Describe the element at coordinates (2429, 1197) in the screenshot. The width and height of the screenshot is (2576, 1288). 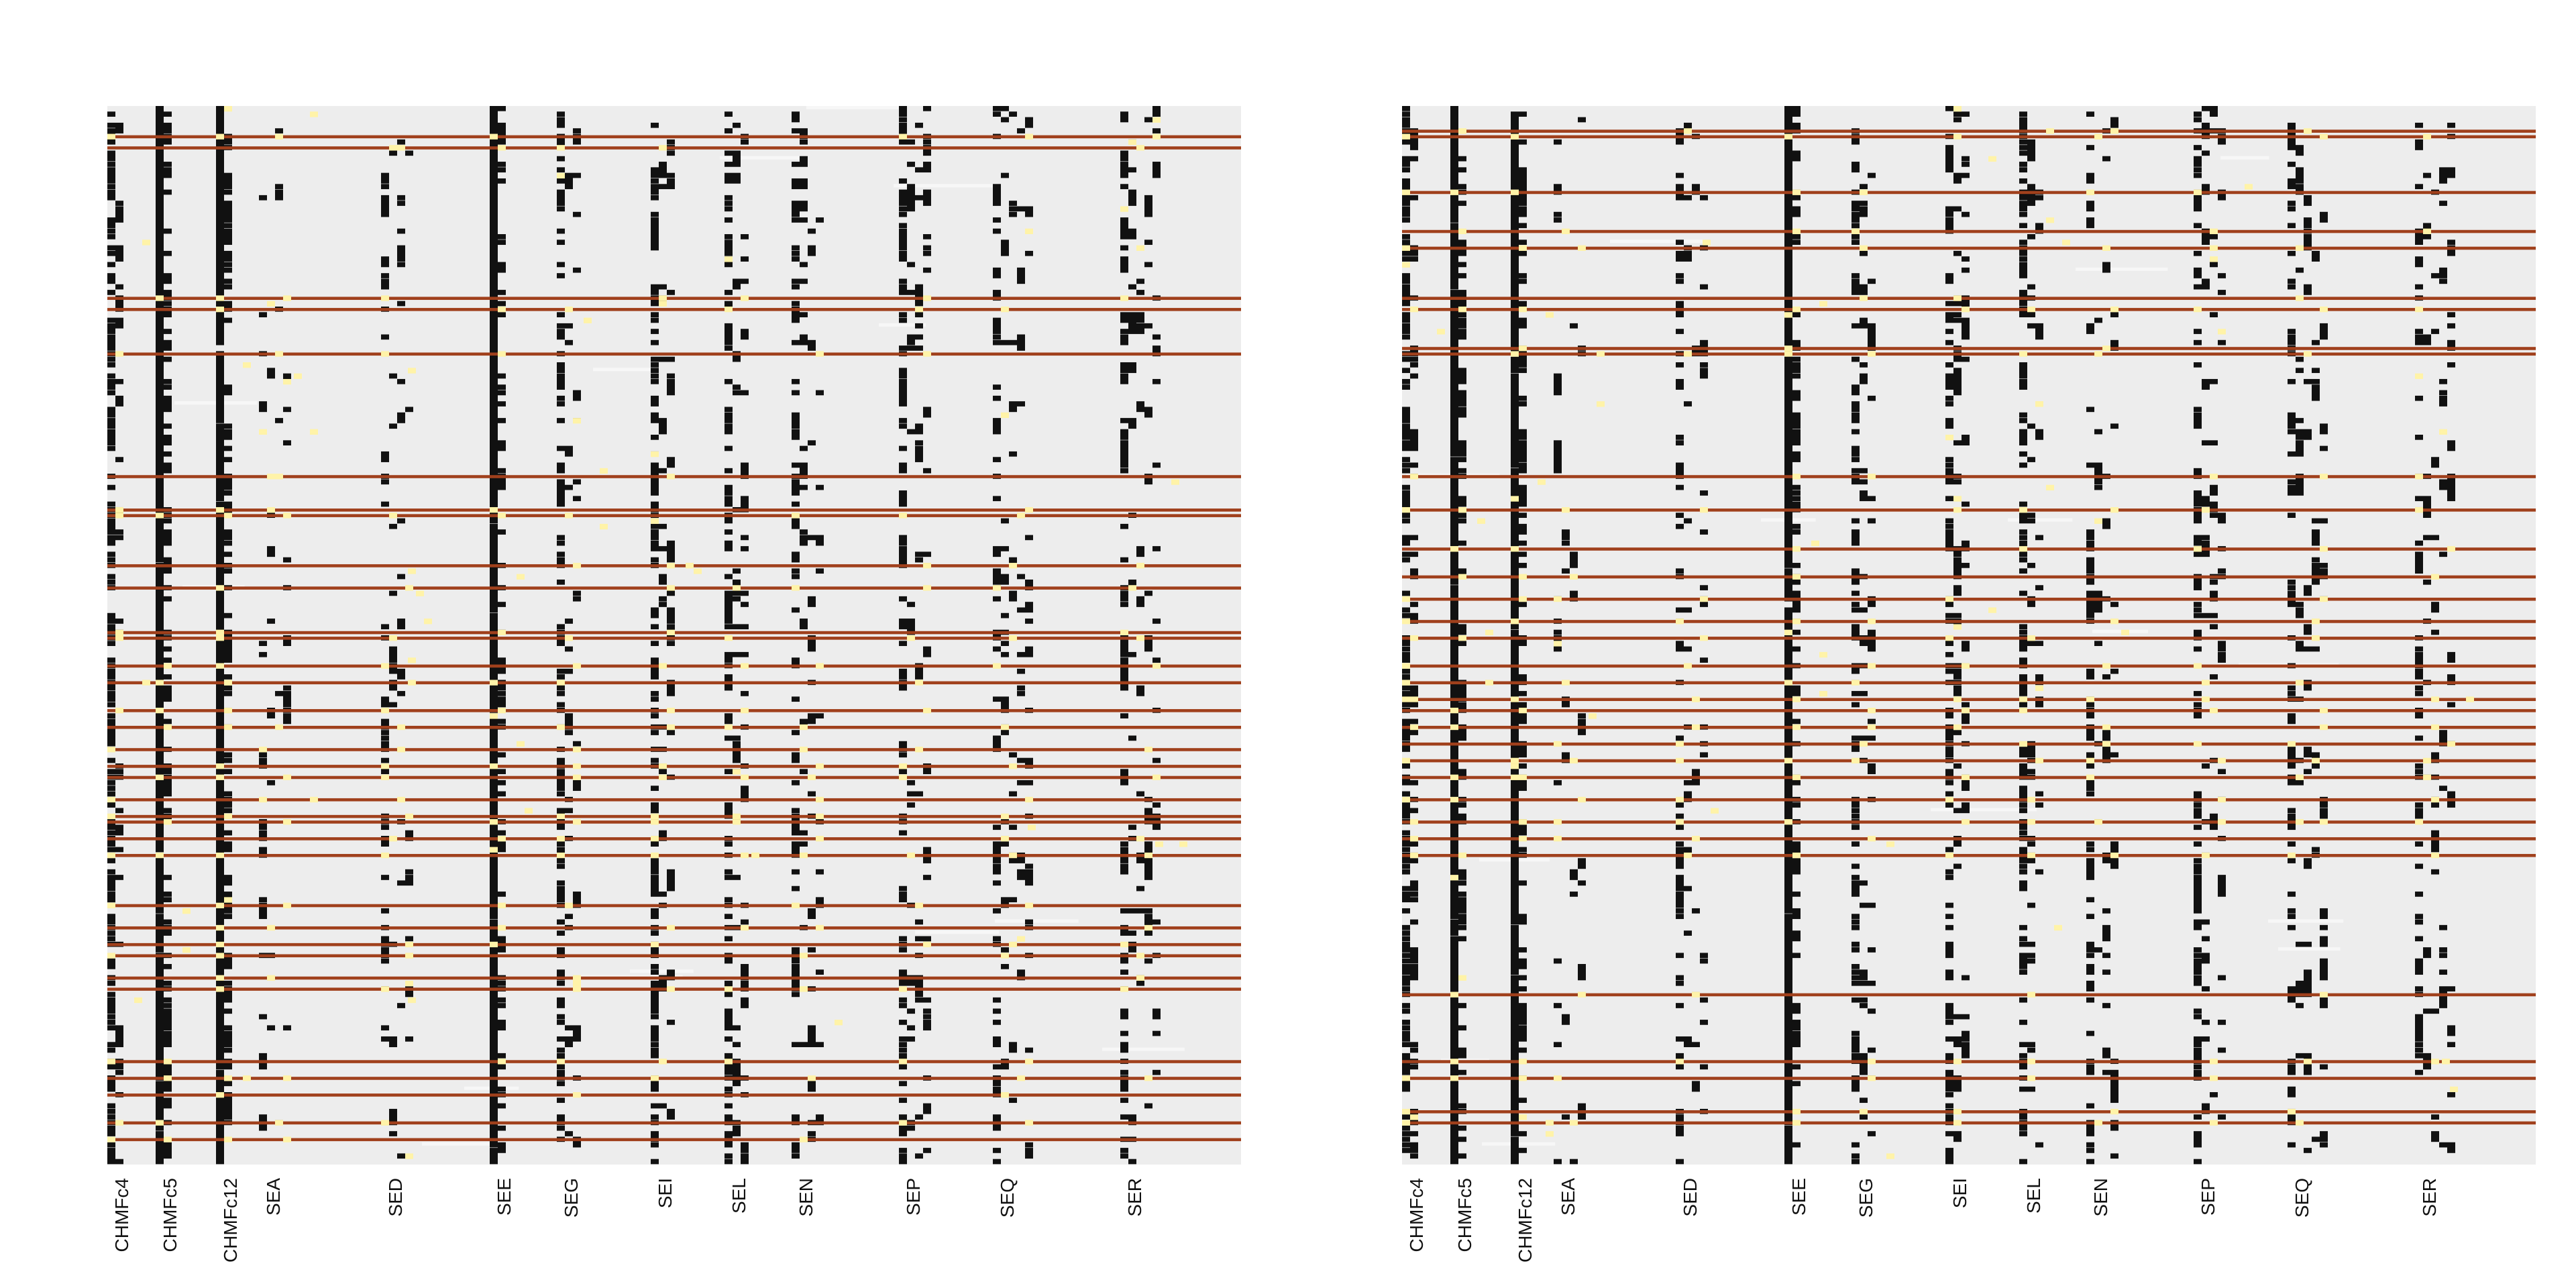
I see `column-label: SER` at that location.